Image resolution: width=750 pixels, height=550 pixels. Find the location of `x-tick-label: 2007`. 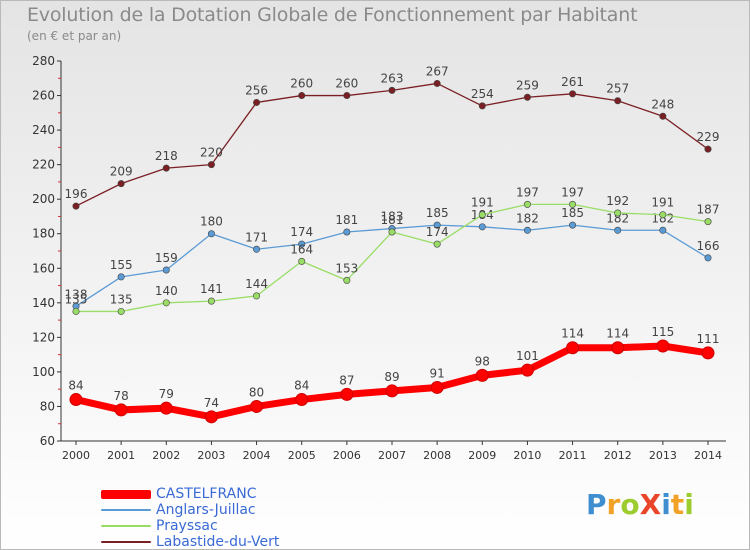

x-tick-label: 2007 is located at coordinates (392, 455).